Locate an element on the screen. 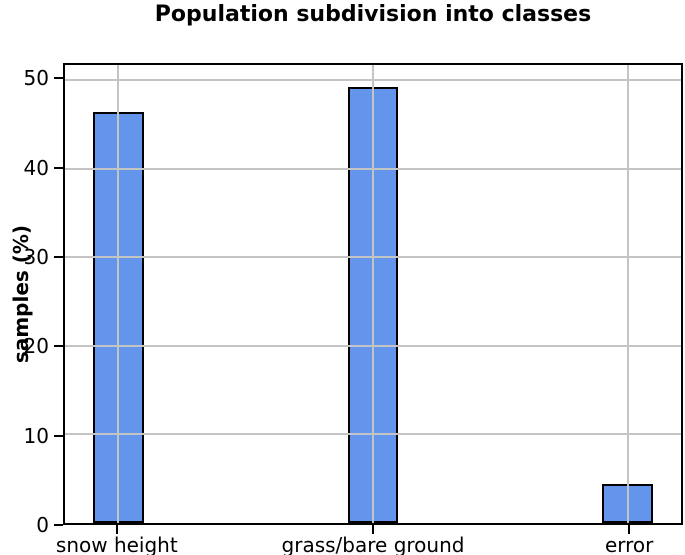 This screenshot has height=555, width=685. y-tick-label: 0 is located at coordinates (42, 525).